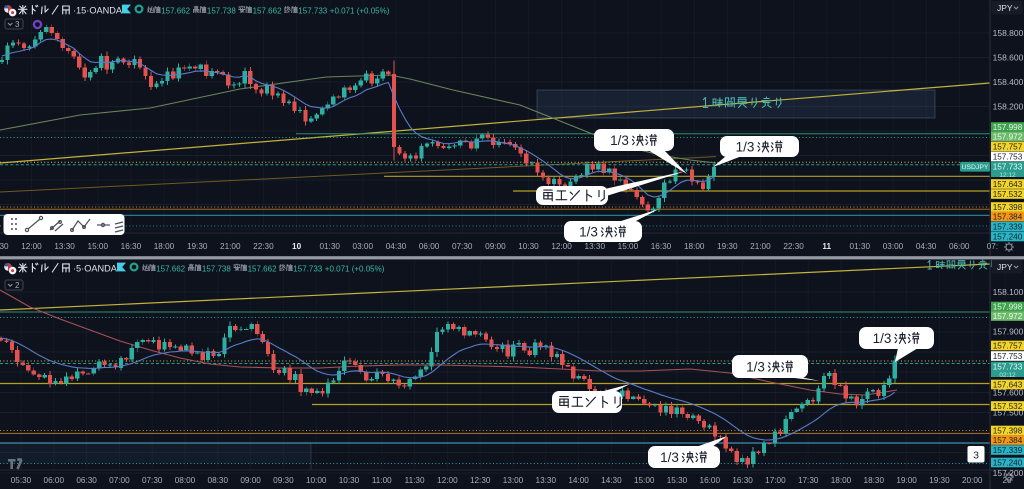  I want to click on svg-text: 18:30, so click(874, 480).